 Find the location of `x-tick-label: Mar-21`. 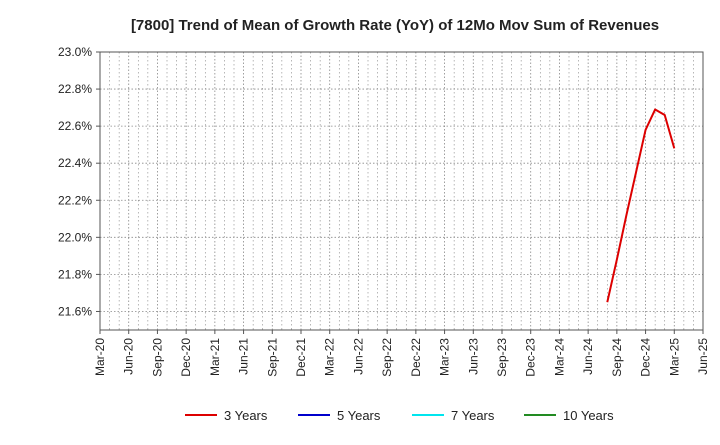

x-tick-label: Mar-21 is located at coordinates (215, 357).